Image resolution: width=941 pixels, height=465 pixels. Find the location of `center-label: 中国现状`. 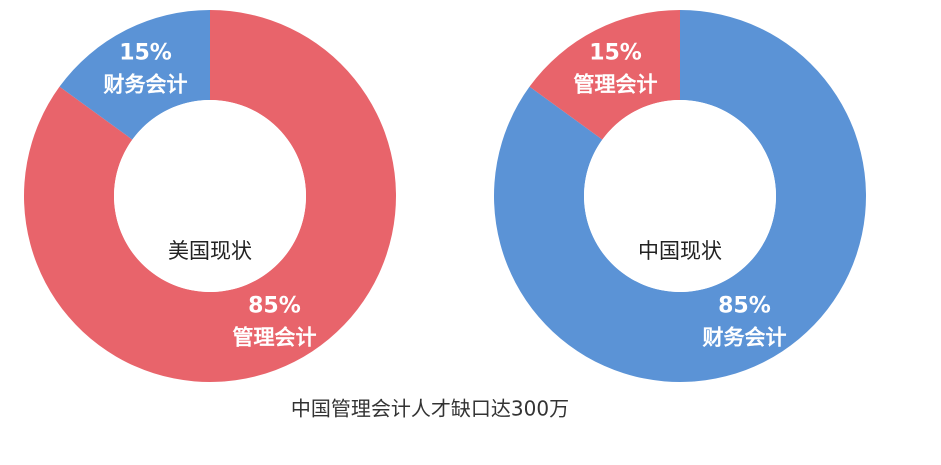

center-label: 中国现状 is located at coordinates (680, 251).